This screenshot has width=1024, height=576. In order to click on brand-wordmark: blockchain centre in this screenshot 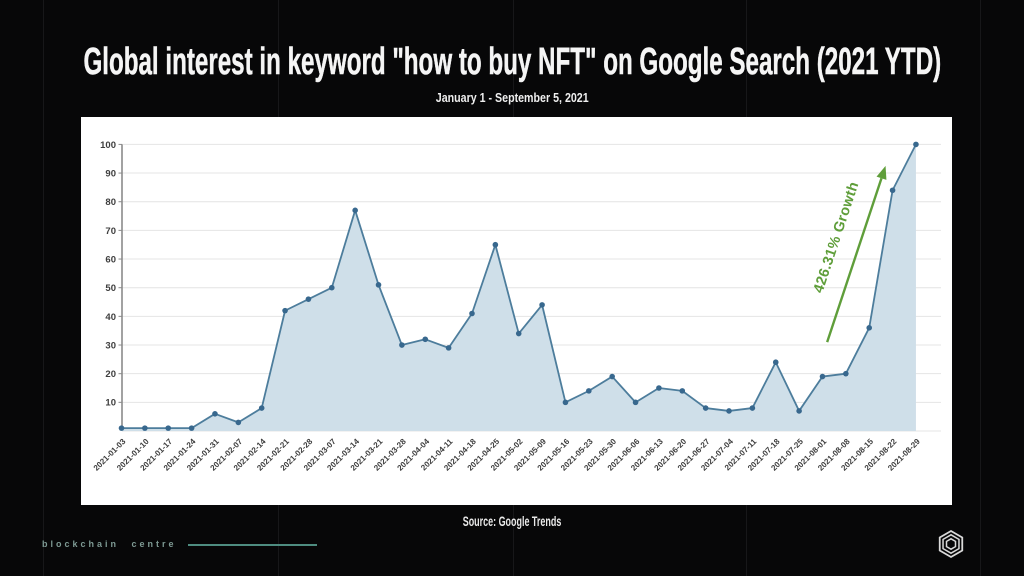, I will do `click(109, 544)`.